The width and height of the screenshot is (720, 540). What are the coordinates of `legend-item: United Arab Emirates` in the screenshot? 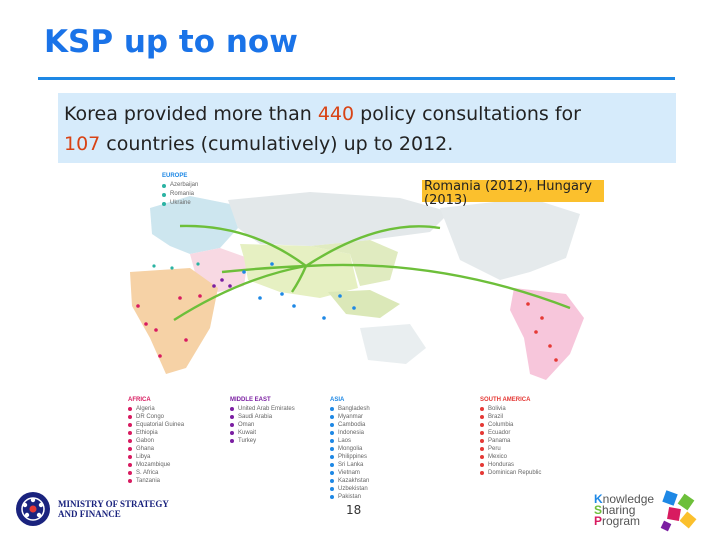 It's located at (262, 409).